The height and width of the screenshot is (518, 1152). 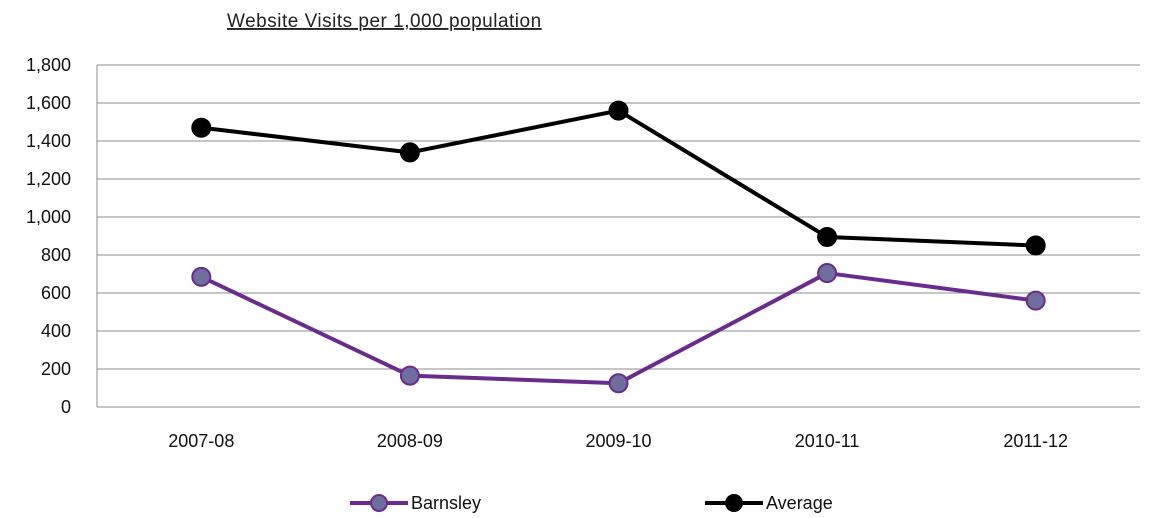 I want to click on y-tick-label: 1,000, so click(x=48, y=217).